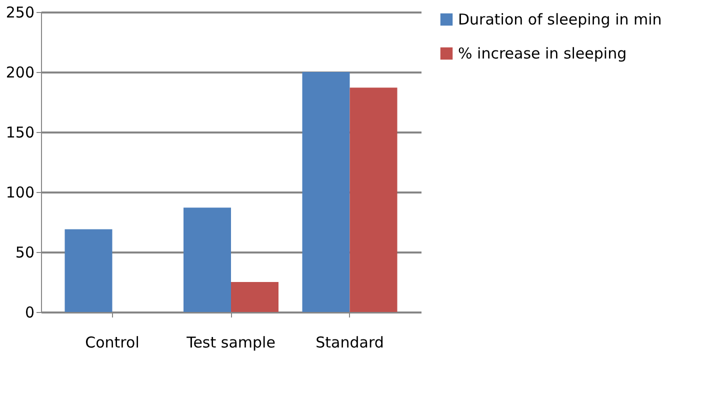 This screenshot has width=707, height=406. What do you see at coordinates (29, 313) in the screenshot?
I see `y-tick-label: 0` at bounding box center [29, 313].